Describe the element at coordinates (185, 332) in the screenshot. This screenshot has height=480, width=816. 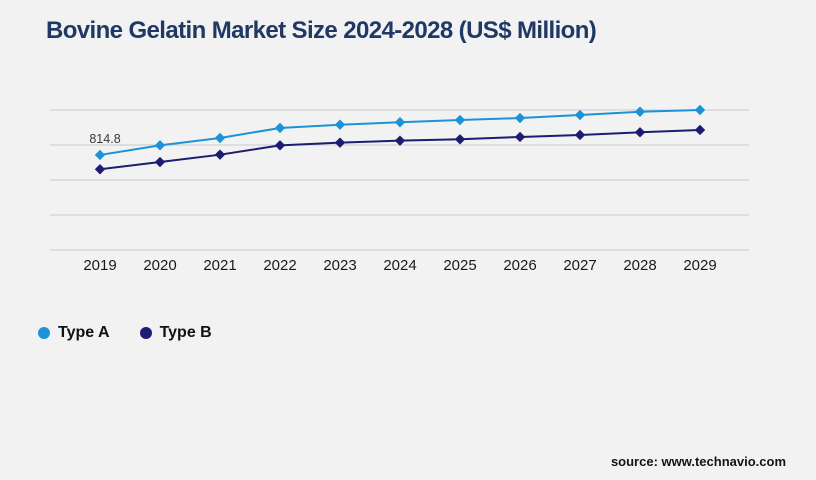
I see `legend-label: Type B` at that location.